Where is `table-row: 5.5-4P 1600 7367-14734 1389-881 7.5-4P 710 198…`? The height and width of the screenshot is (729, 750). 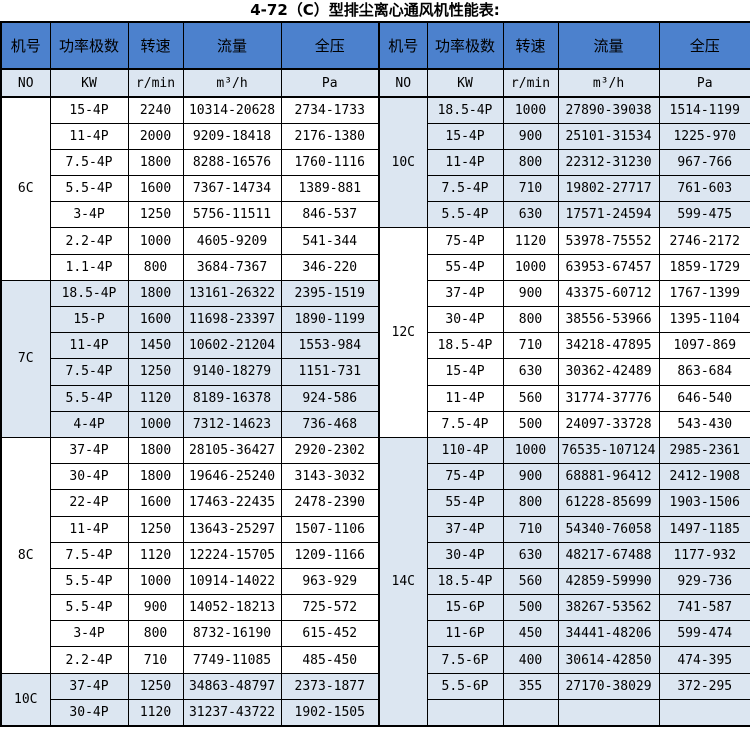
table-row: 5.5-4P 1600 7367-14734 1389-881 7.5-4P 710 198… is located at coordinates (375, 189).